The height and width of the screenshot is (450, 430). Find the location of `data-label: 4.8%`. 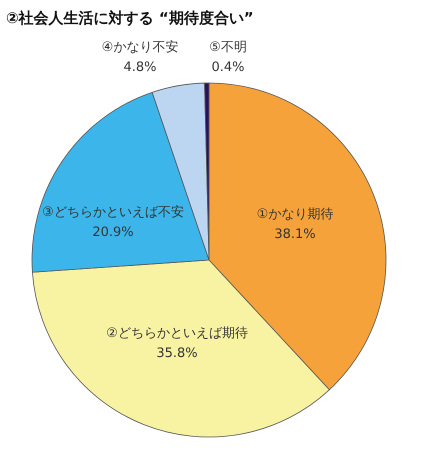

data-label: 4.8% is located at coordinates (140, 67).